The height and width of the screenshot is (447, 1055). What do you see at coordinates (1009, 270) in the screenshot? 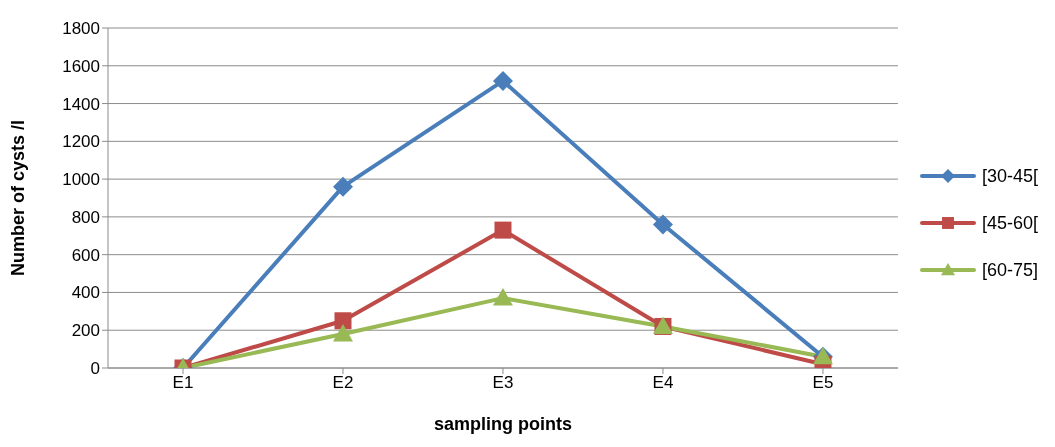
I see `legend-label: [60-75]` at bounding box center [1009, 270].